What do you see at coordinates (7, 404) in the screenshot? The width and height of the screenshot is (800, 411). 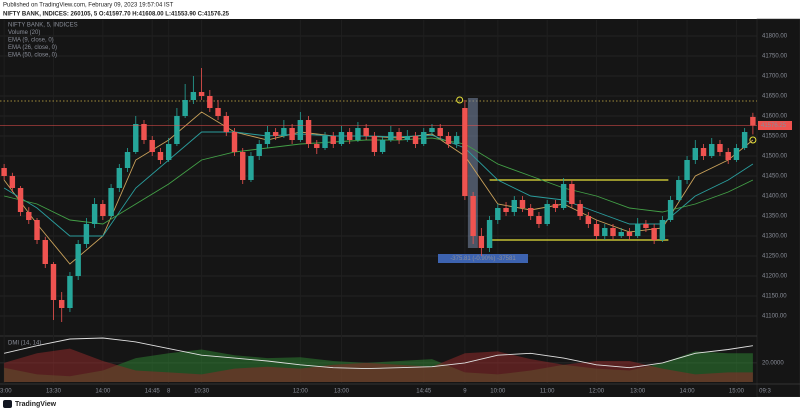 I see `logo` at bounding box center [7, 404].